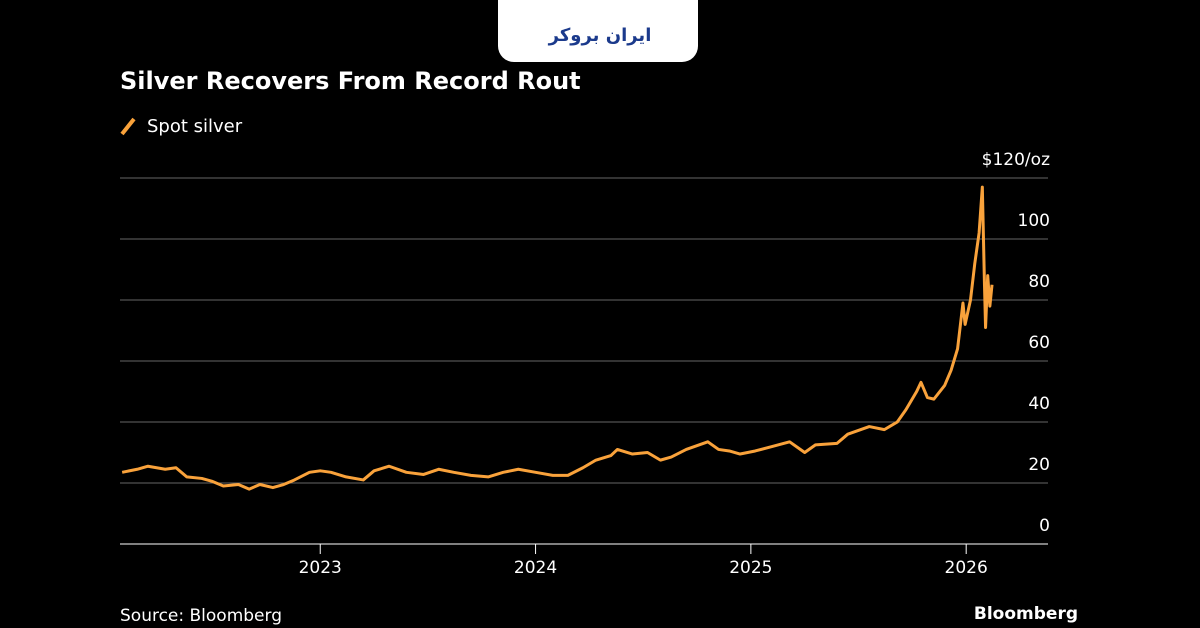 The image size is (1200, 628). What do you see at coordinates (201, 616) in the screenshot?
I see `source: Source: Bloomberg` at bounding box center [201, 616].